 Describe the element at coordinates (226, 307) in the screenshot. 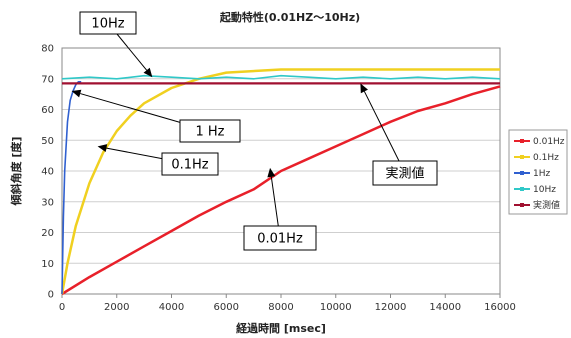

I see `x-tick-label: 6000` at that location.